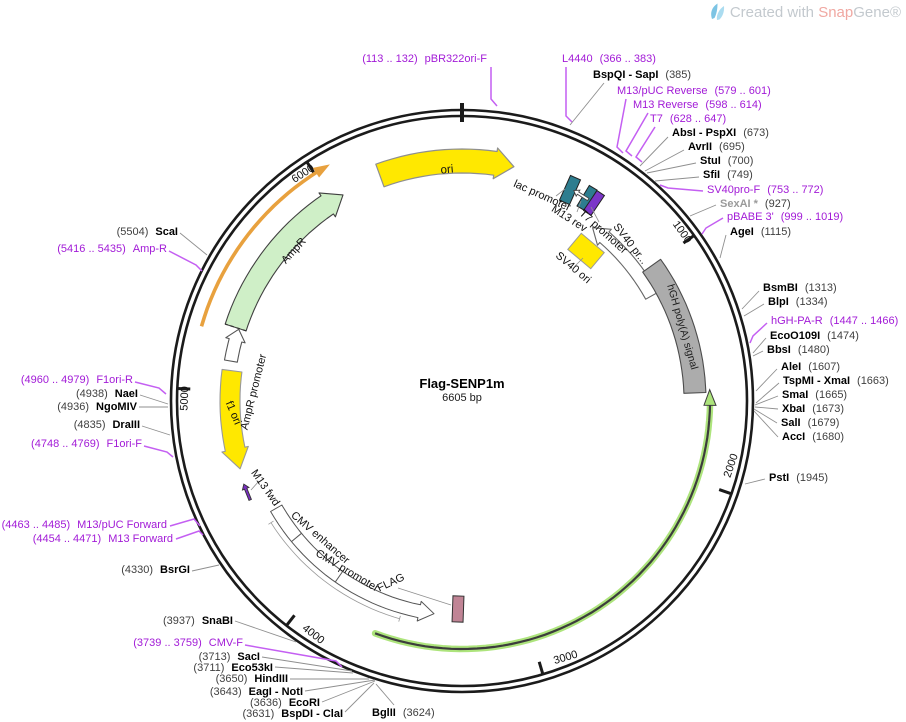 This screenshot has height=722, width=906. What do you see at coordinates (234, 345) in the screenshot?
I see `feature-AmpR-promoter` at bounding box center [234, 345].